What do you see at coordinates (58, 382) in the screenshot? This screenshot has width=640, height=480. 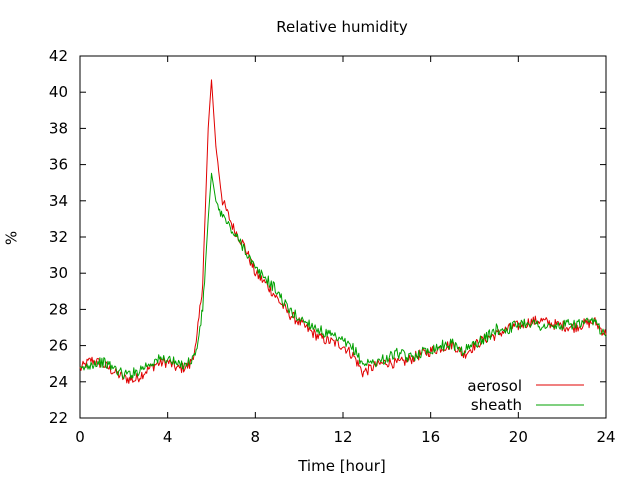 I see `y-tick-label-1: 24` at bounding box center [58, 382].